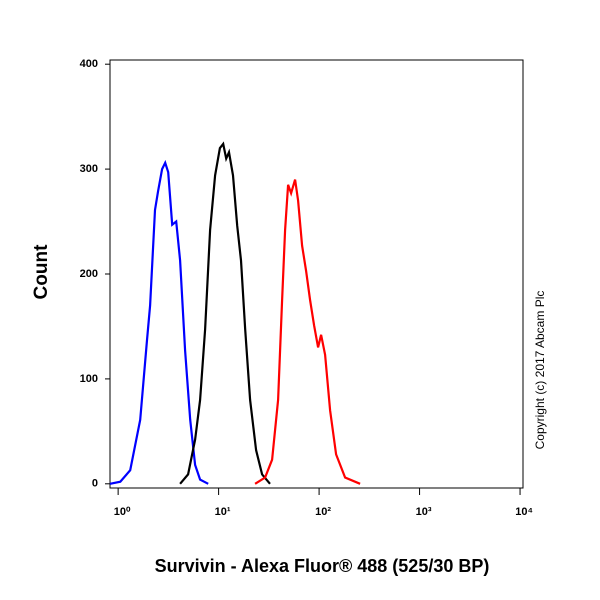  What do you see at coordinates (540, 370) in the screenshot?
I see `copyright: Copyright (c) 2017 Abcam Plc` at bounding box center [540, 370].